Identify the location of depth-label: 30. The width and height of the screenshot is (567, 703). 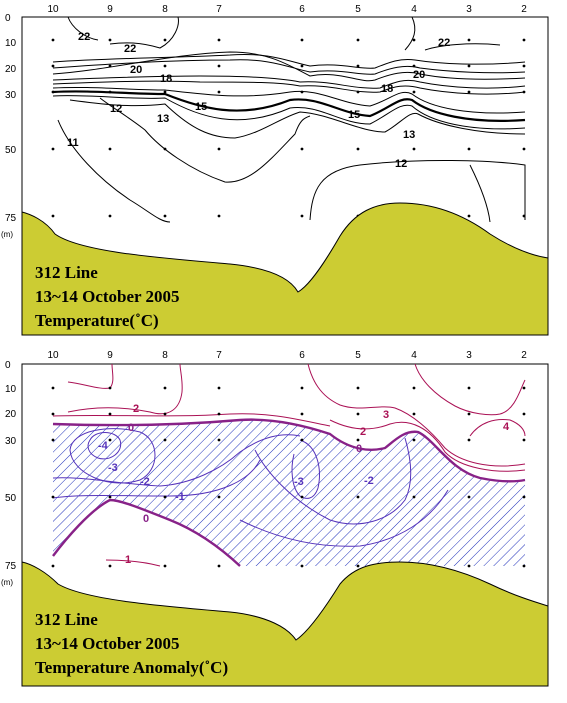
(11, 95).